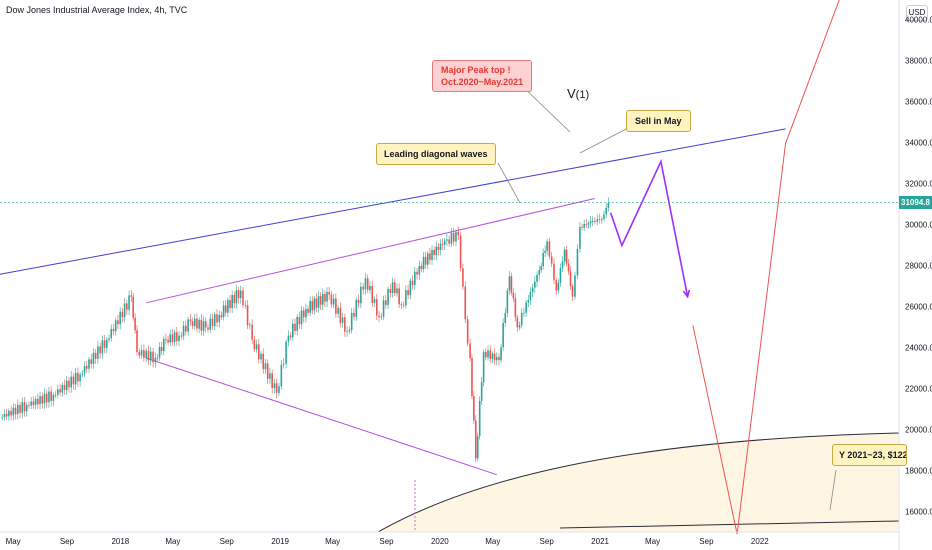 The height and width of the screenshot is (550, 932). What do you see at coordinates (321, 416) in the screenshot?
I see `wedge-lower-line` at bounding box center [321, 416].